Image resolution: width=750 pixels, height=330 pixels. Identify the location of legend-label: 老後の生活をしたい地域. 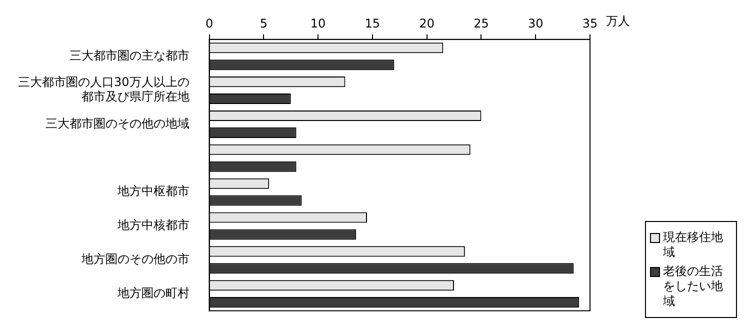
(693, 286).